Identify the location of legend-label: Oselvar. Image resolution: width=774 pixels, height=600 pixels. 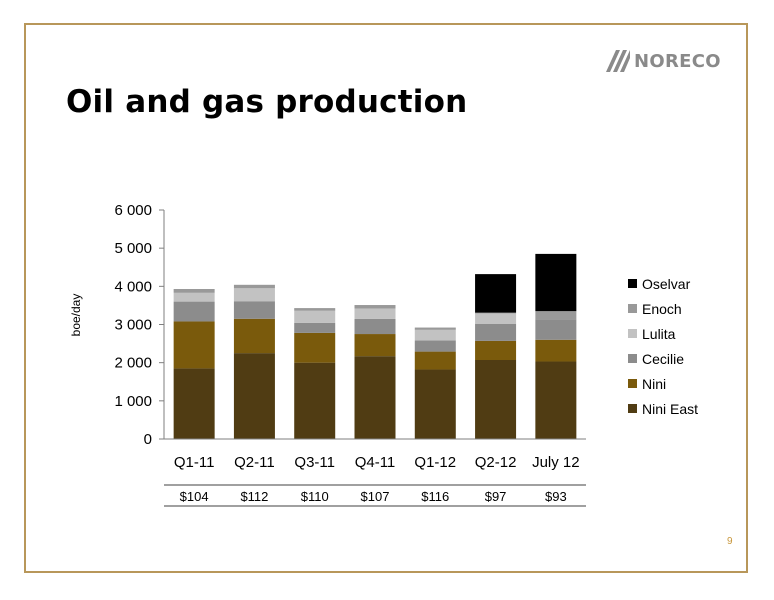
(666, 284).